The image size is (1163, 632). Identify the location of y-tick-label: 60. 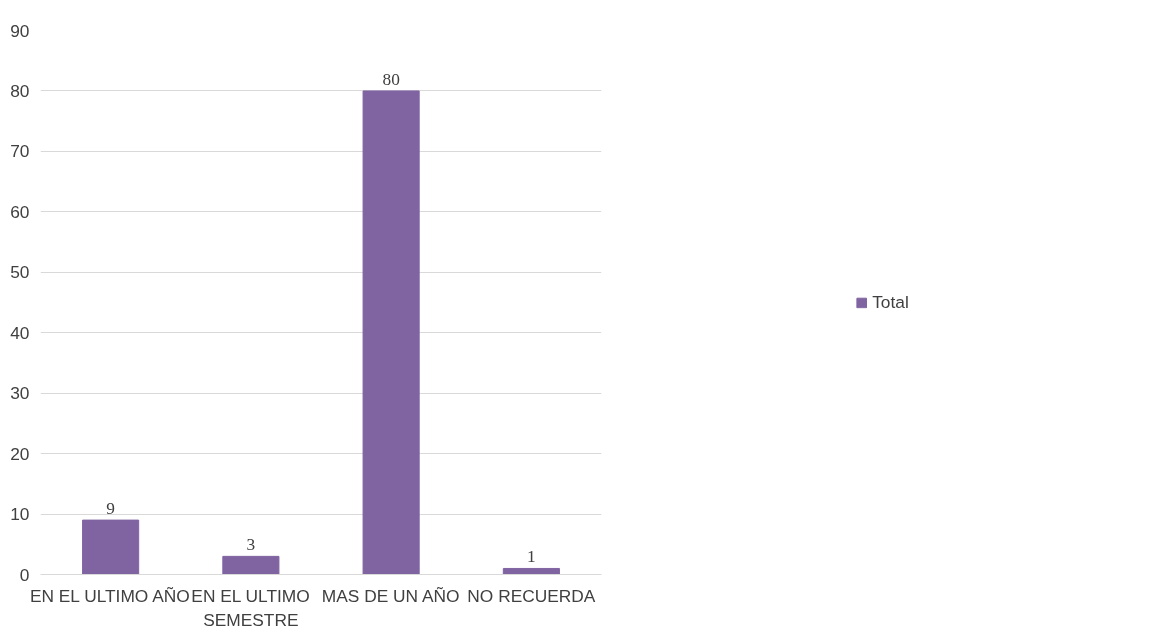
(20, 211).